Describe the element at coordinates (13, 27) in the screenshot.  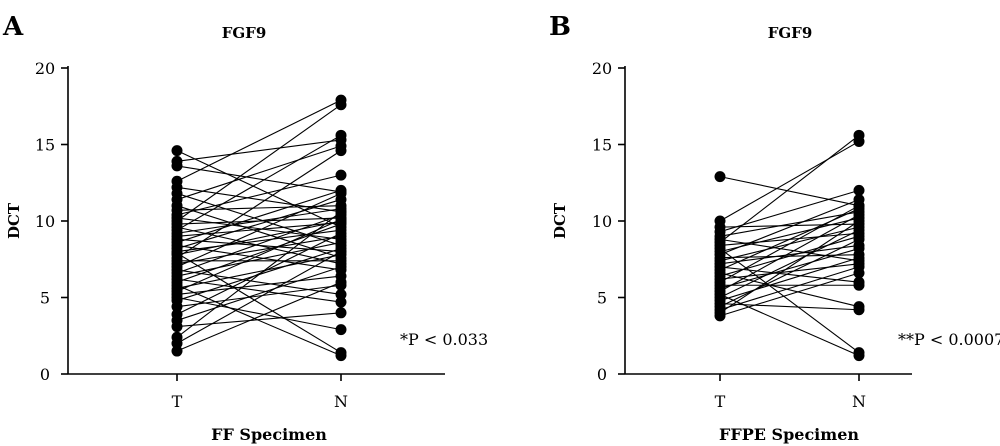
I see `panel-a-letter: A` at that location.